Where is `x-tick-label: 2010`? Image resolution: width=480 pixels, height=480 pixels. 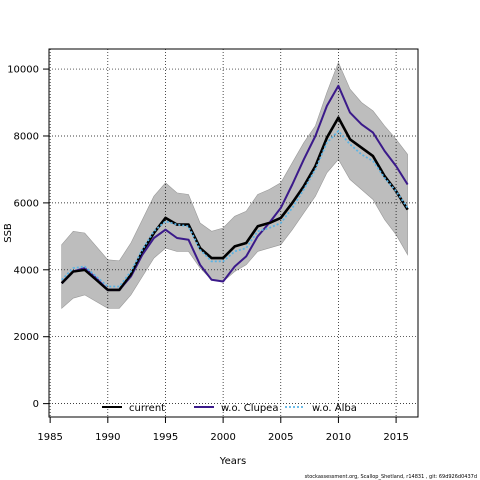
x-tick-label: 2010 is located at coordinates (338, 437).